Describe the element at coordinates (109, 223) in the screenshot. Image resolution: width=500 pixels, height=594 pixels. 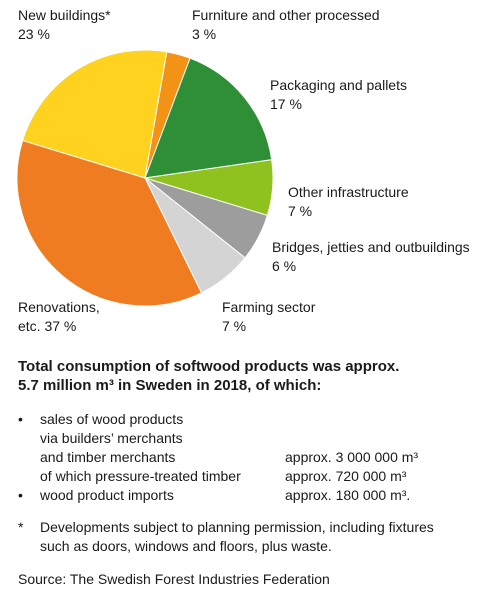
I see `pie-slice-renovations` at that location.